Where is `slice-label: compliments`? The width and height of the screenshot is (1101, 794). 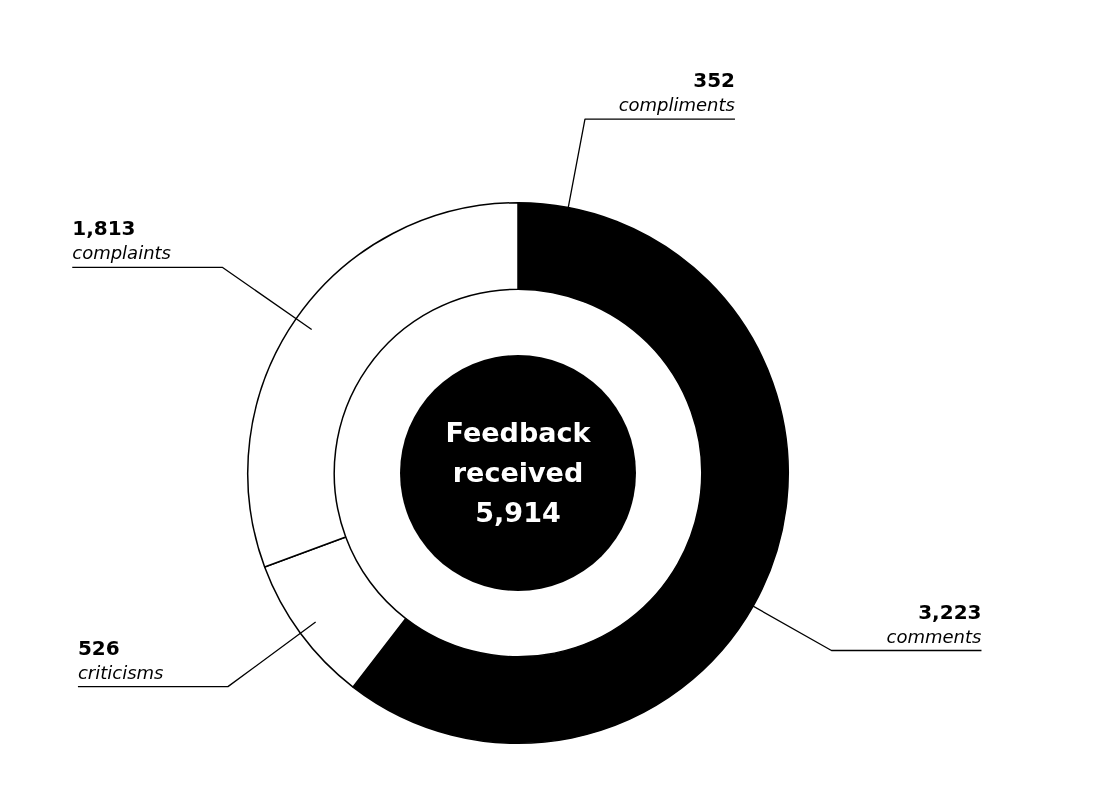 slice-label: compliments is located at coordinates (676, 105).